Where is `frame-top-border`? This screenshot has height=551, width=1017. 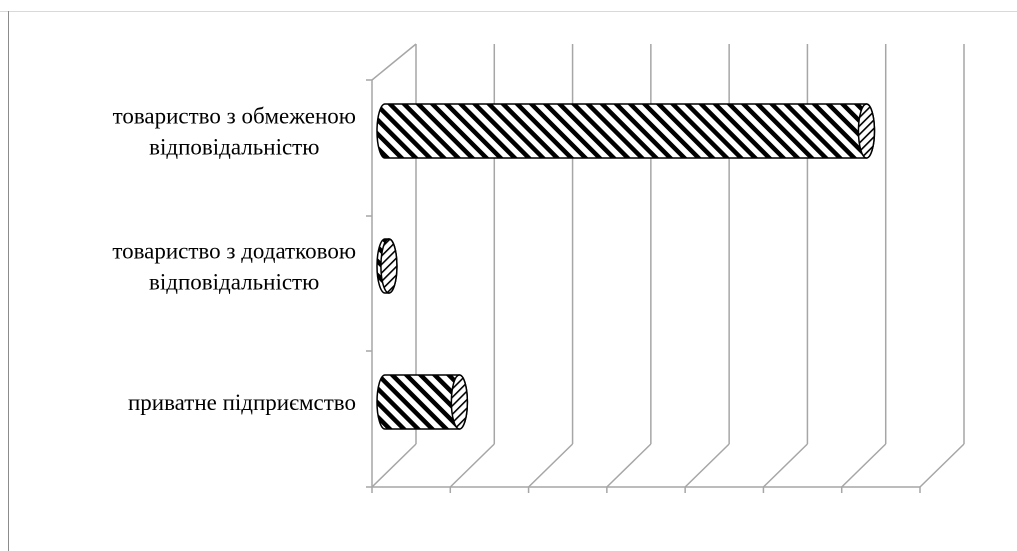 frame-top-border is located at coordinates (508, 11).